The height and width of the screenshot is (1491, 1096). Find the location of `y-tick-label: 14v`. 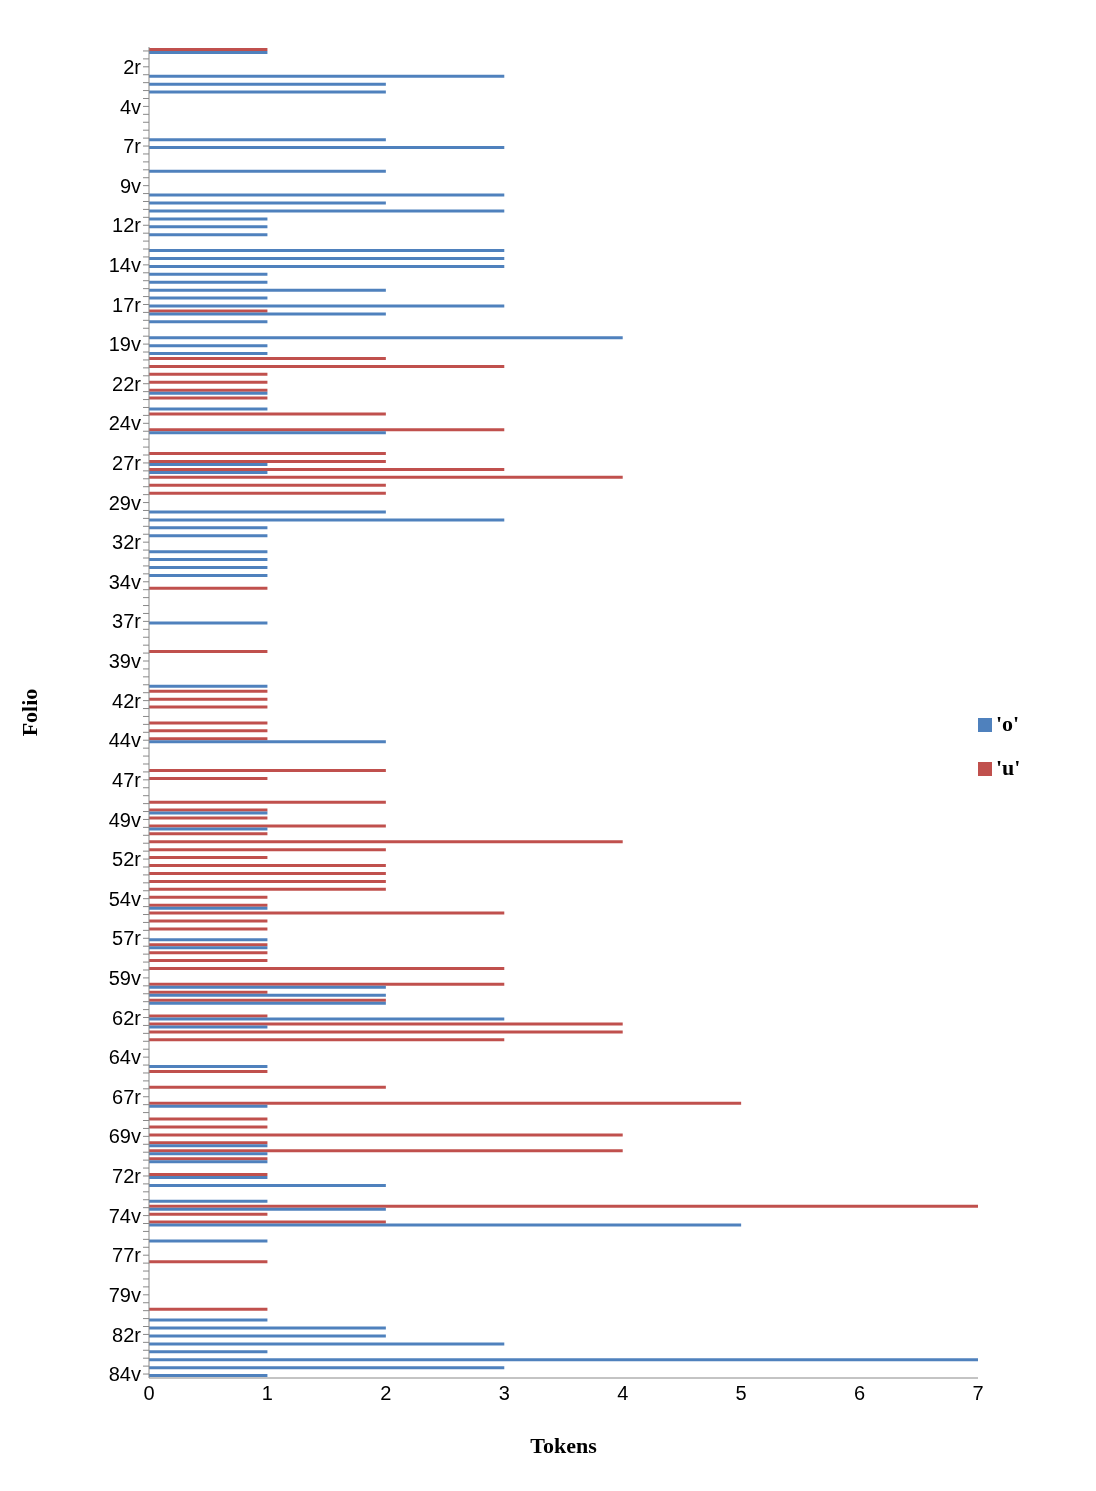

y-tick-label: 14v is located at coordinates (124, 264).